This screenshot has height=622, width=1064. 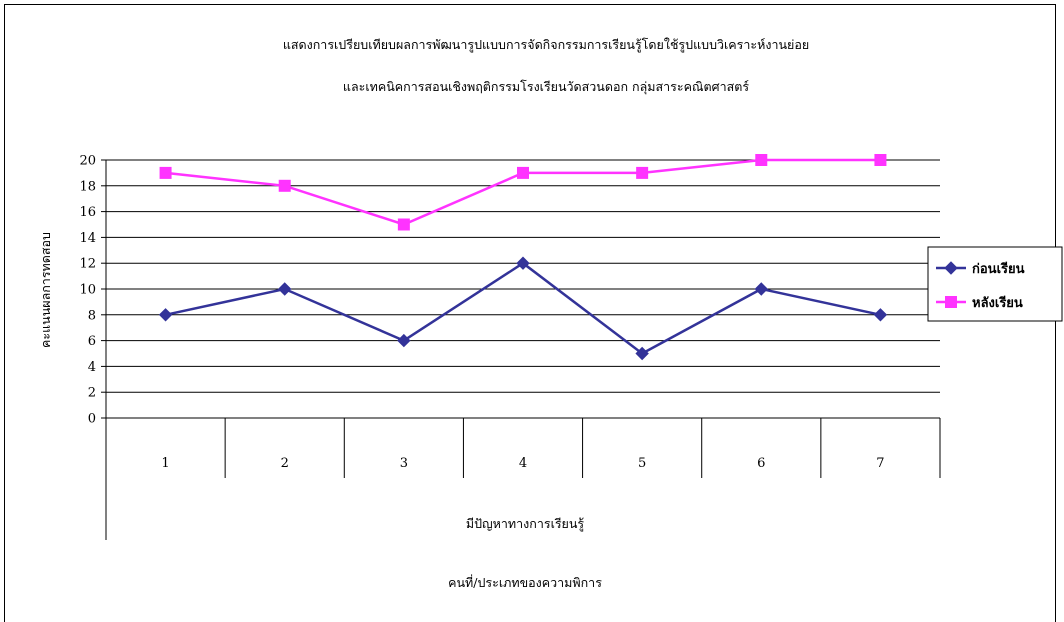 What do you see at coordinates (92, 419) in the screenshot?
I see `y-tick-label: 0` at bounding box center [92, 419].